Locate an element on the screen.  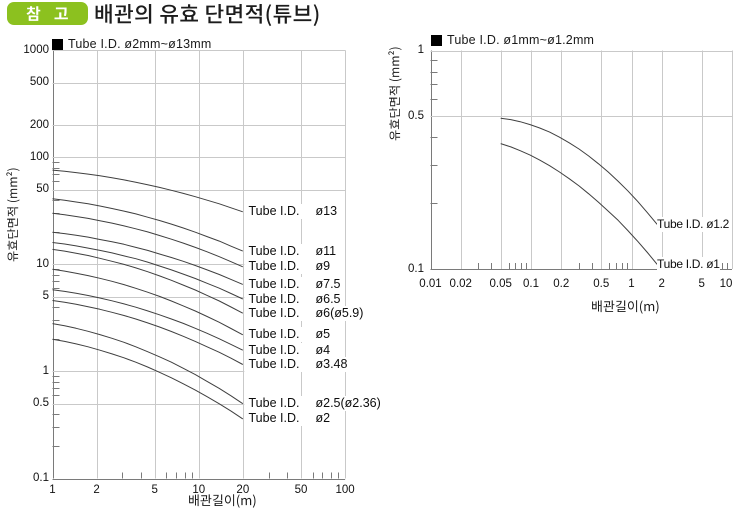
curve-ø3.48 is located at coordinates (148, 332).